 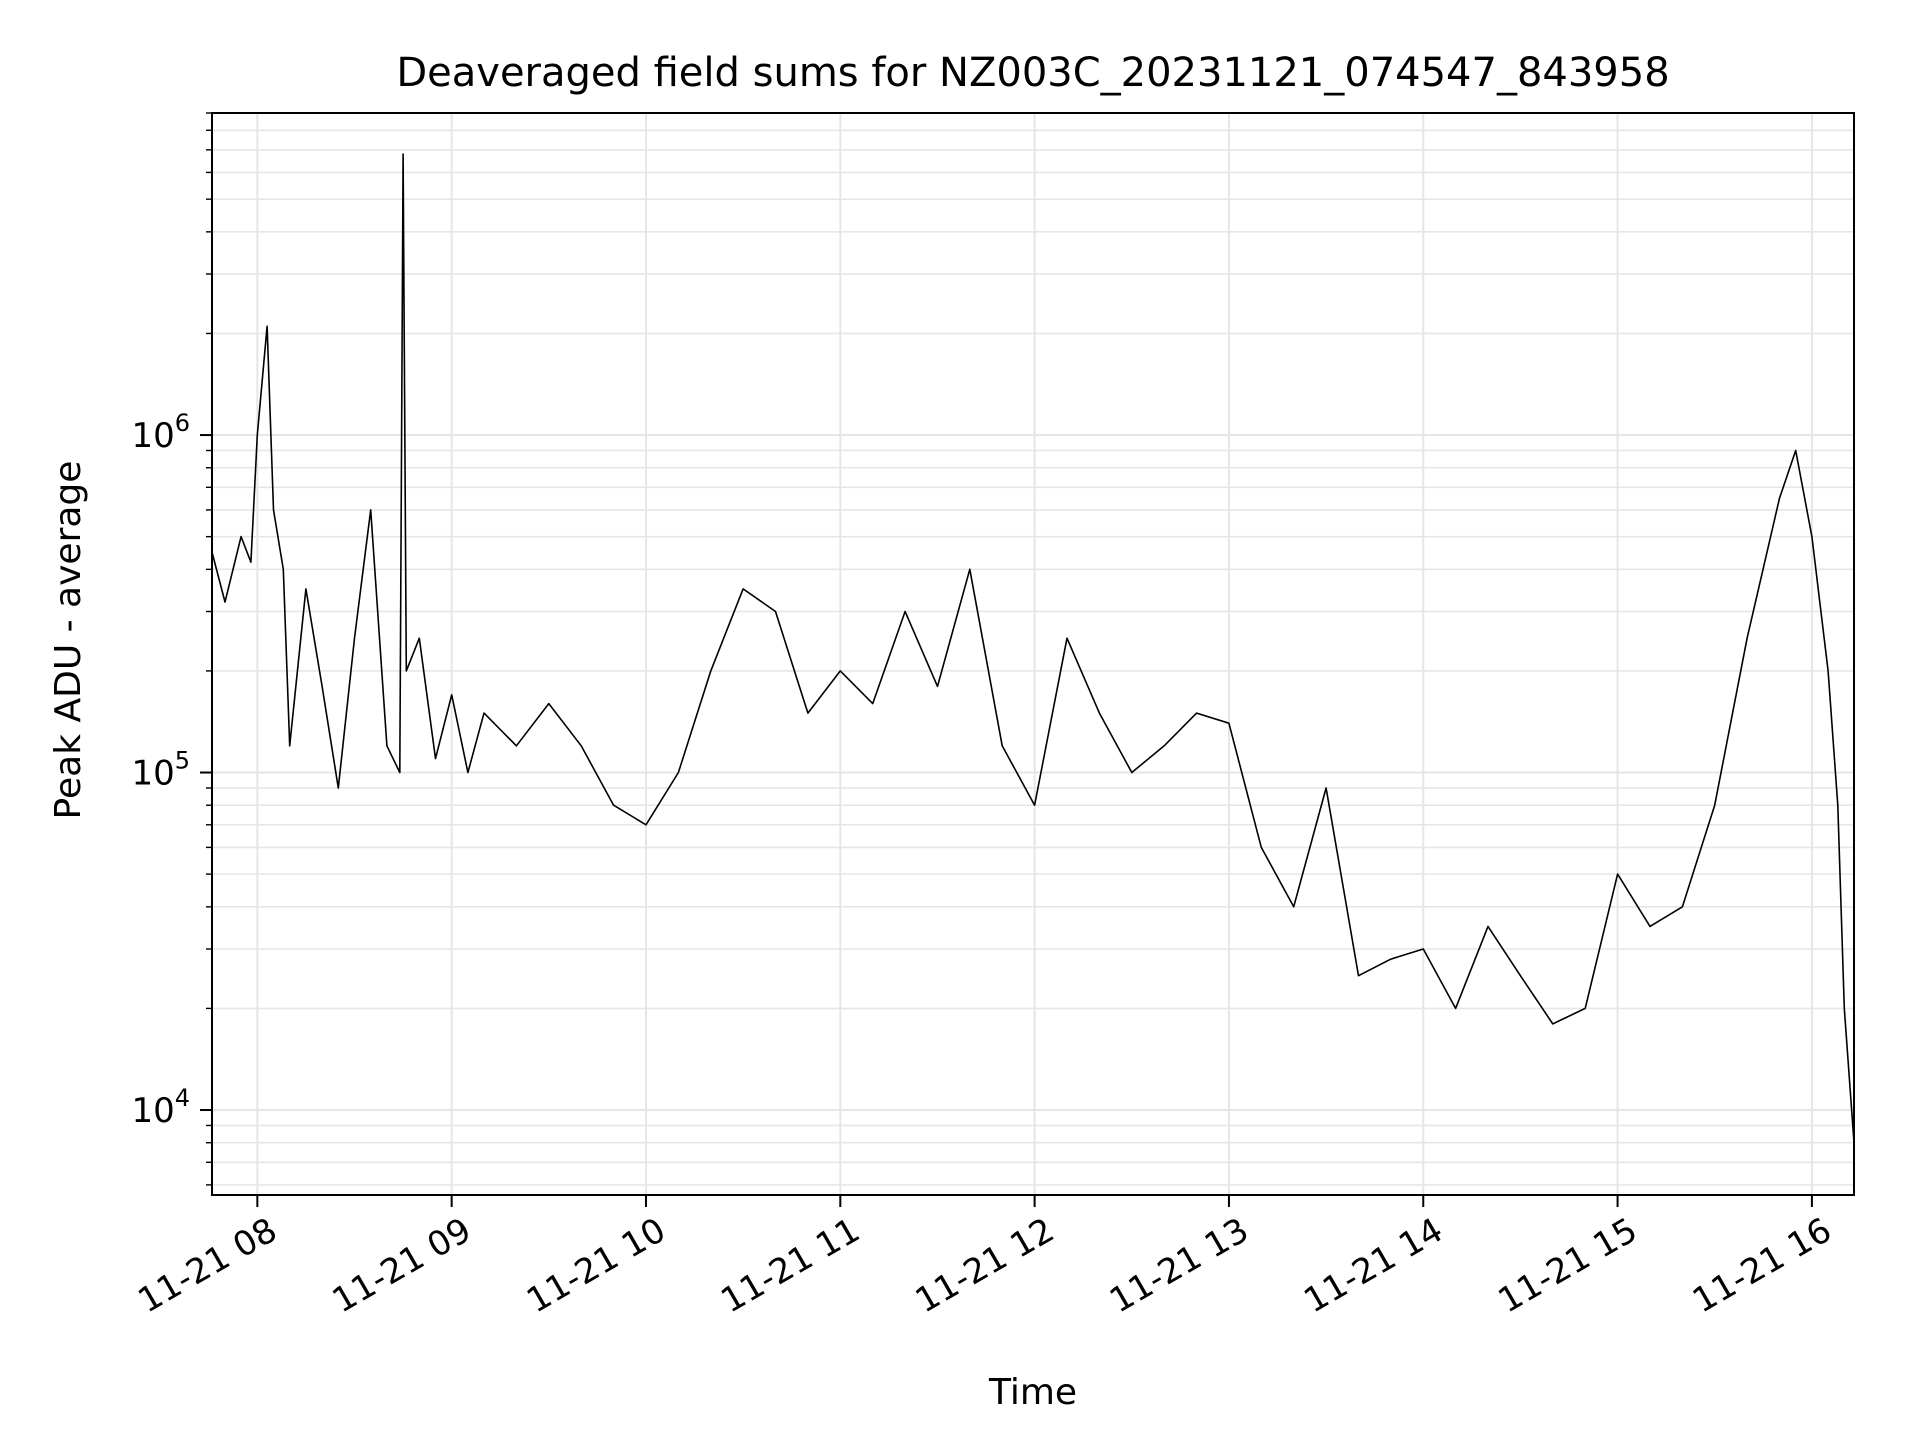 What do you see at coordinates (1032, 1392) in the screenshot?
I see `x-axis-label: Time` at bounding box center [1032, 1392].